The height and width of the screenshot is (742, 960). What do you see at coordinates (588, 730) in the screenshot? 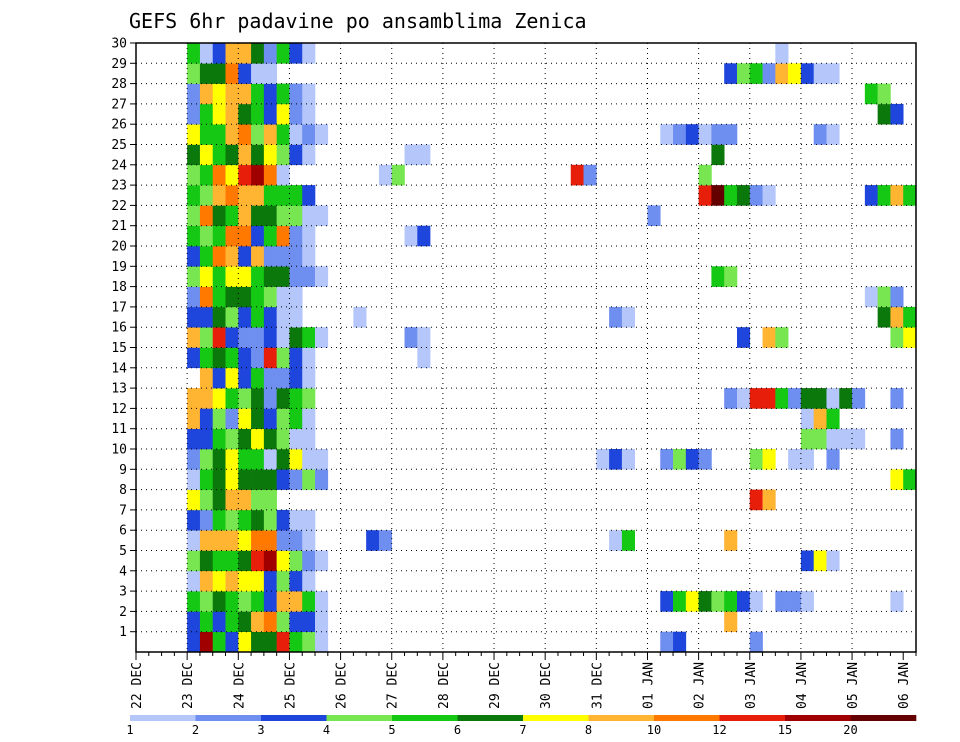
I see `colorbar-label: 8` at bounding box center [588, 730].